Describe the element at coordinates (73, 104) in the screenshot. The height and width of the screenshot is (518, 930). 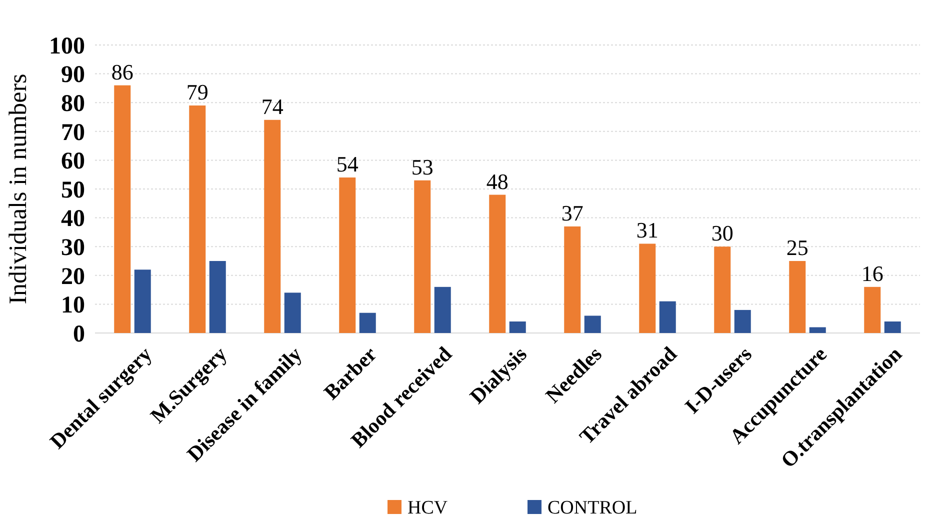
I see `y-tick-label: 80` at that location.